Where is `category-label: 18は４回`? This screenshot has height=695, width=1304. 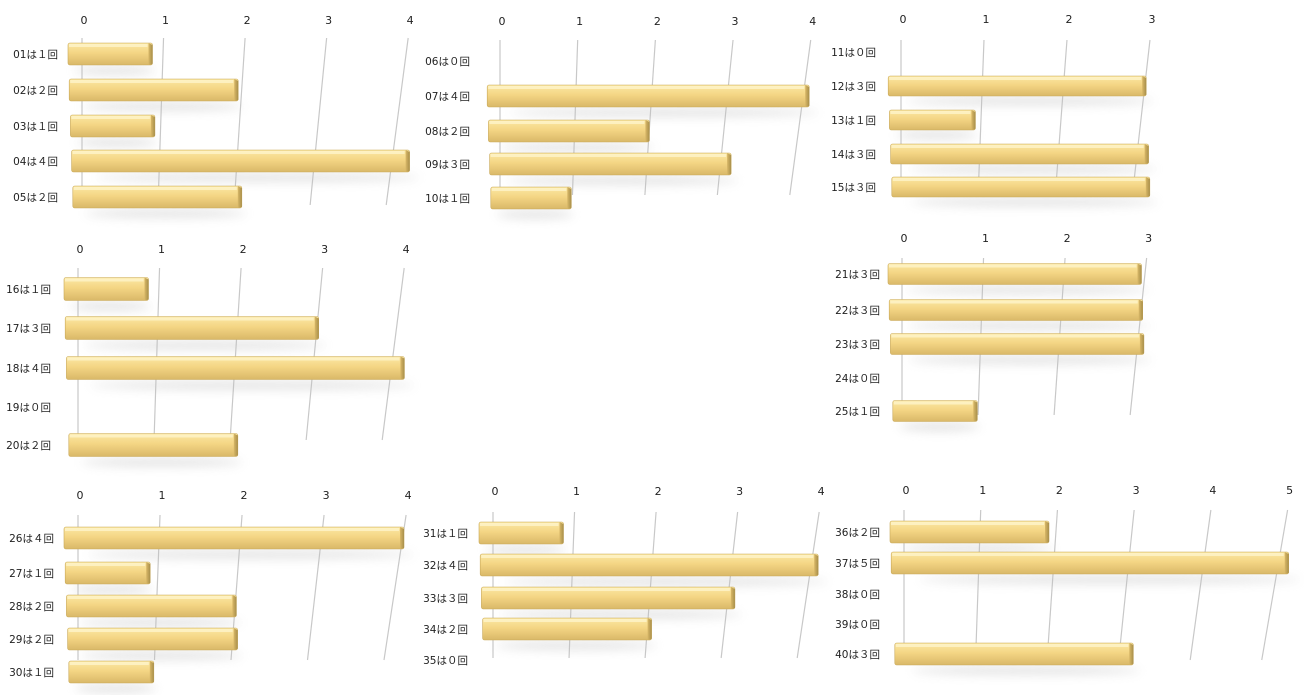 category-label: 18は４回 is located at coordinates (28, 369).